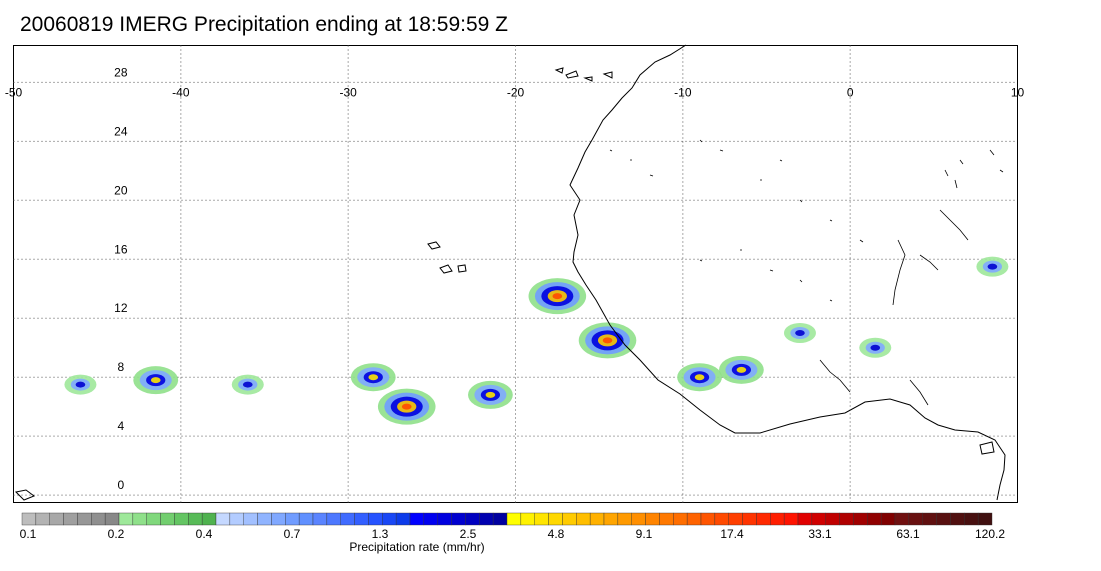 The width and height of the screenshot is (1101, 571). Describe the element at coordinates (516, 92) in the screenshot. I see `lon-tick-label: -20` at that location.